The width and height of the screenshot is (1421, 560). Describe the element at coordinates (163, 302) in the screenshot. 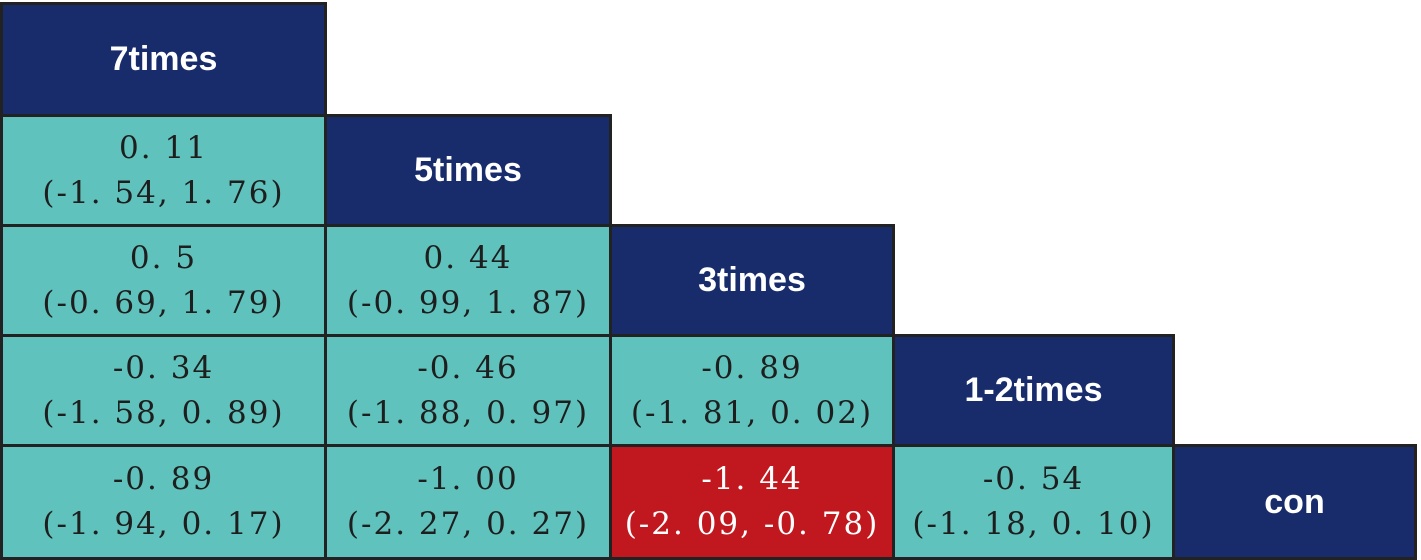

I see `confidence-interval: (-0. 69, 1. 79)` at that location.